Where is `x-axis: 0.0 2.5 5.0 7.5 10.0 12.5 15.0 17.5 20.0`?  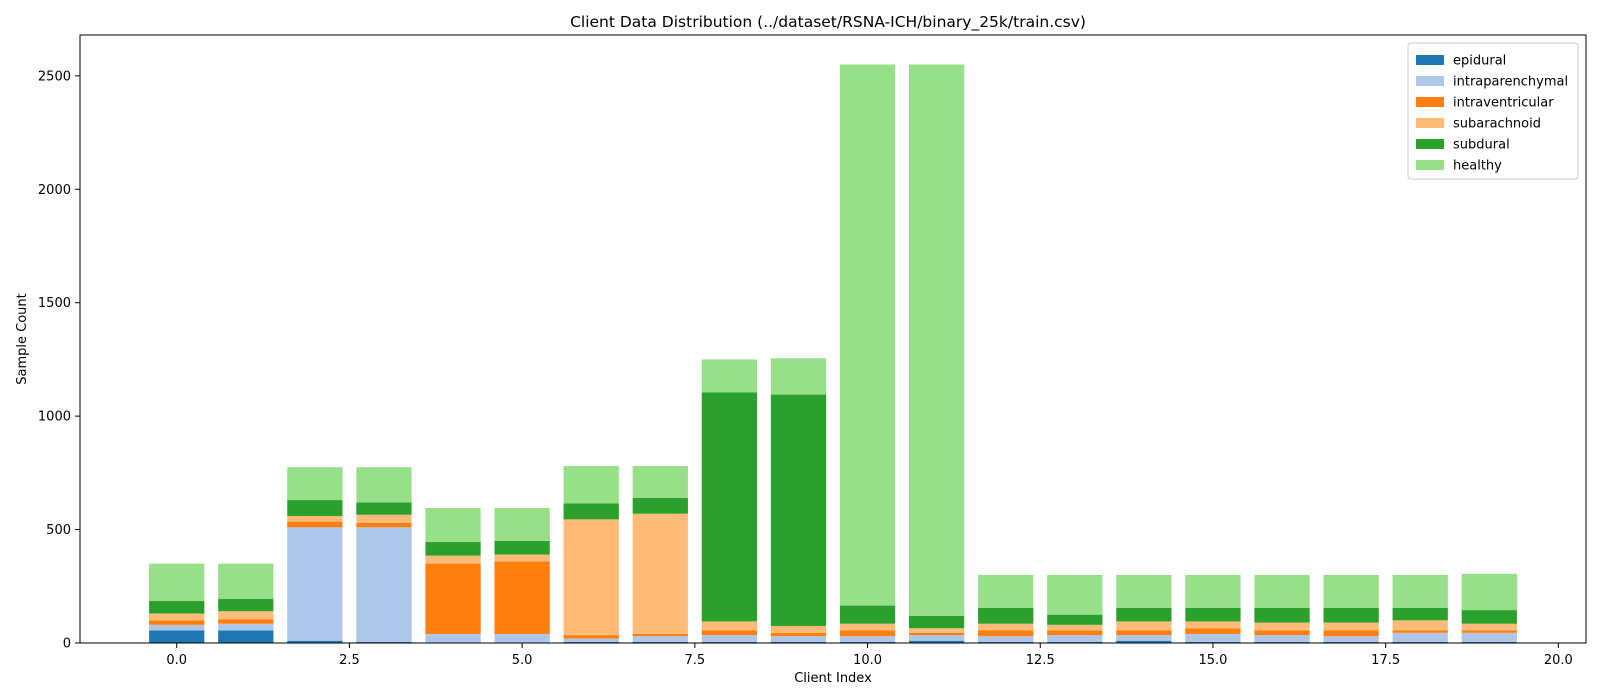
x-axis: 0.0 2.5 5.0 7.5 10.0 12.5 15.0 17.5 20.0 is located at coordinates (869, 655).